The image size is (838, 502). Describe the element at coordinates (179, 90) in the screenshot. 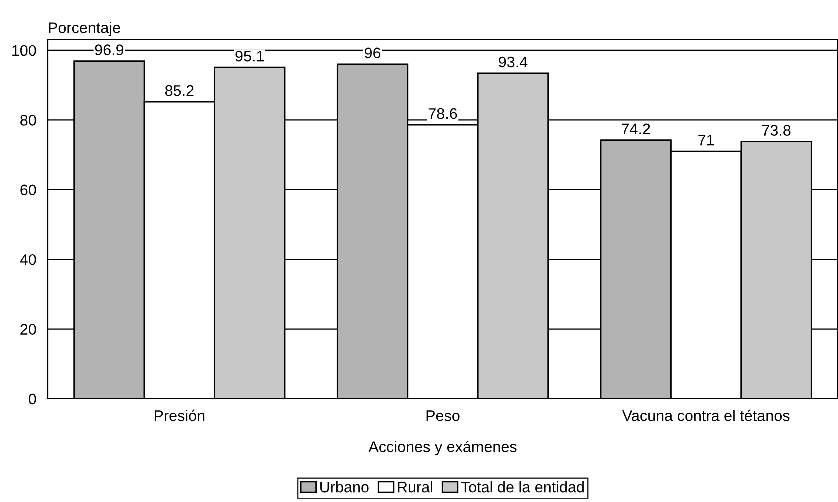

I see `data-label: 85.2` at that location.